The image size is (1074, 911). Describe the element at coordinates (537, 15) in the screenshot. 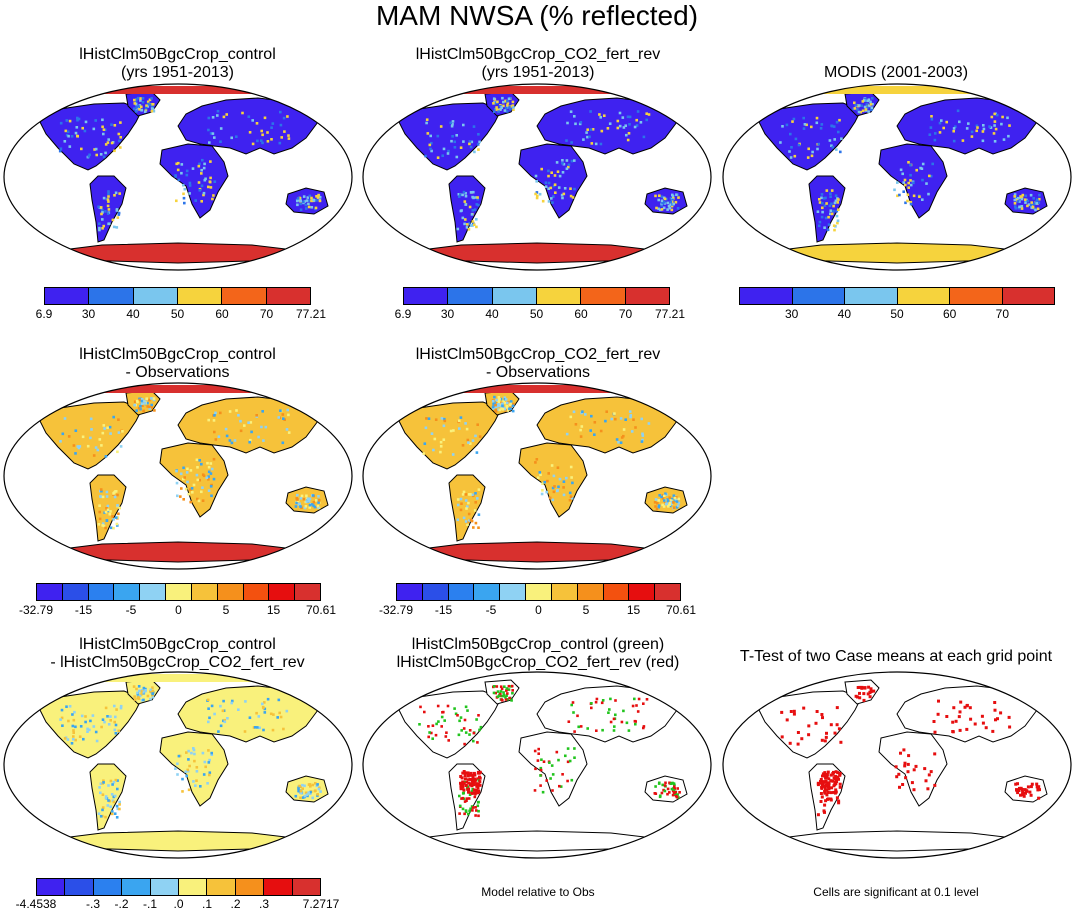

I see `figure-title: MAM NWSA (% reflected)` at that location.